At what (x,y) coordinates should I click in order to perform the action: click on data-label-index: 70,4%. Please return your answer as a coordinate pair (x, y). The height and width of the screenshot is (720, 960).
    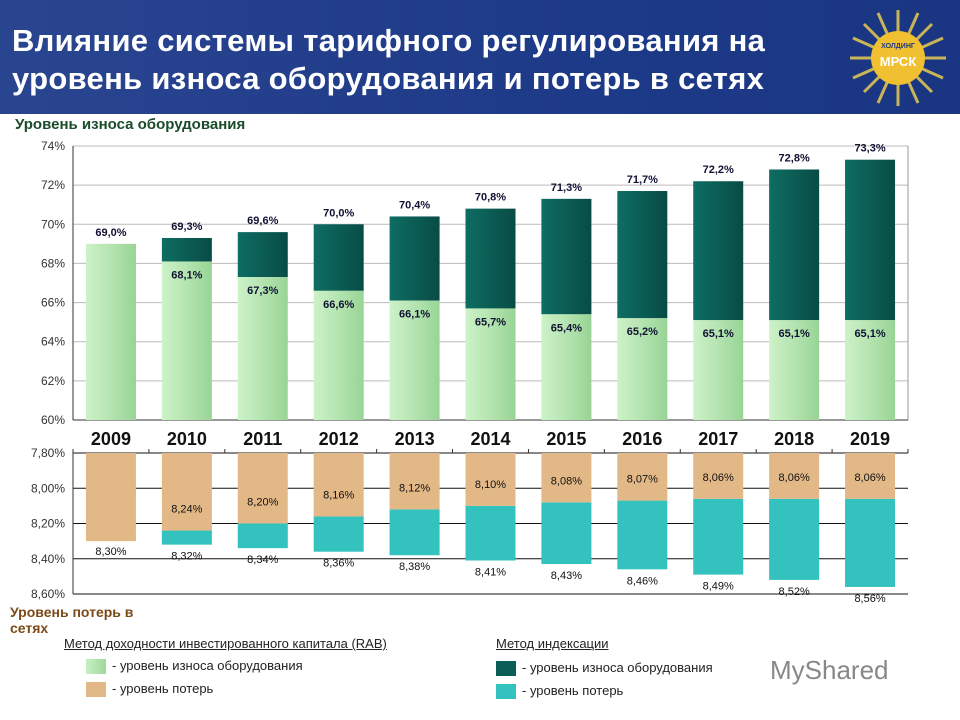
    Looking at the image, I should click on (414, 205).